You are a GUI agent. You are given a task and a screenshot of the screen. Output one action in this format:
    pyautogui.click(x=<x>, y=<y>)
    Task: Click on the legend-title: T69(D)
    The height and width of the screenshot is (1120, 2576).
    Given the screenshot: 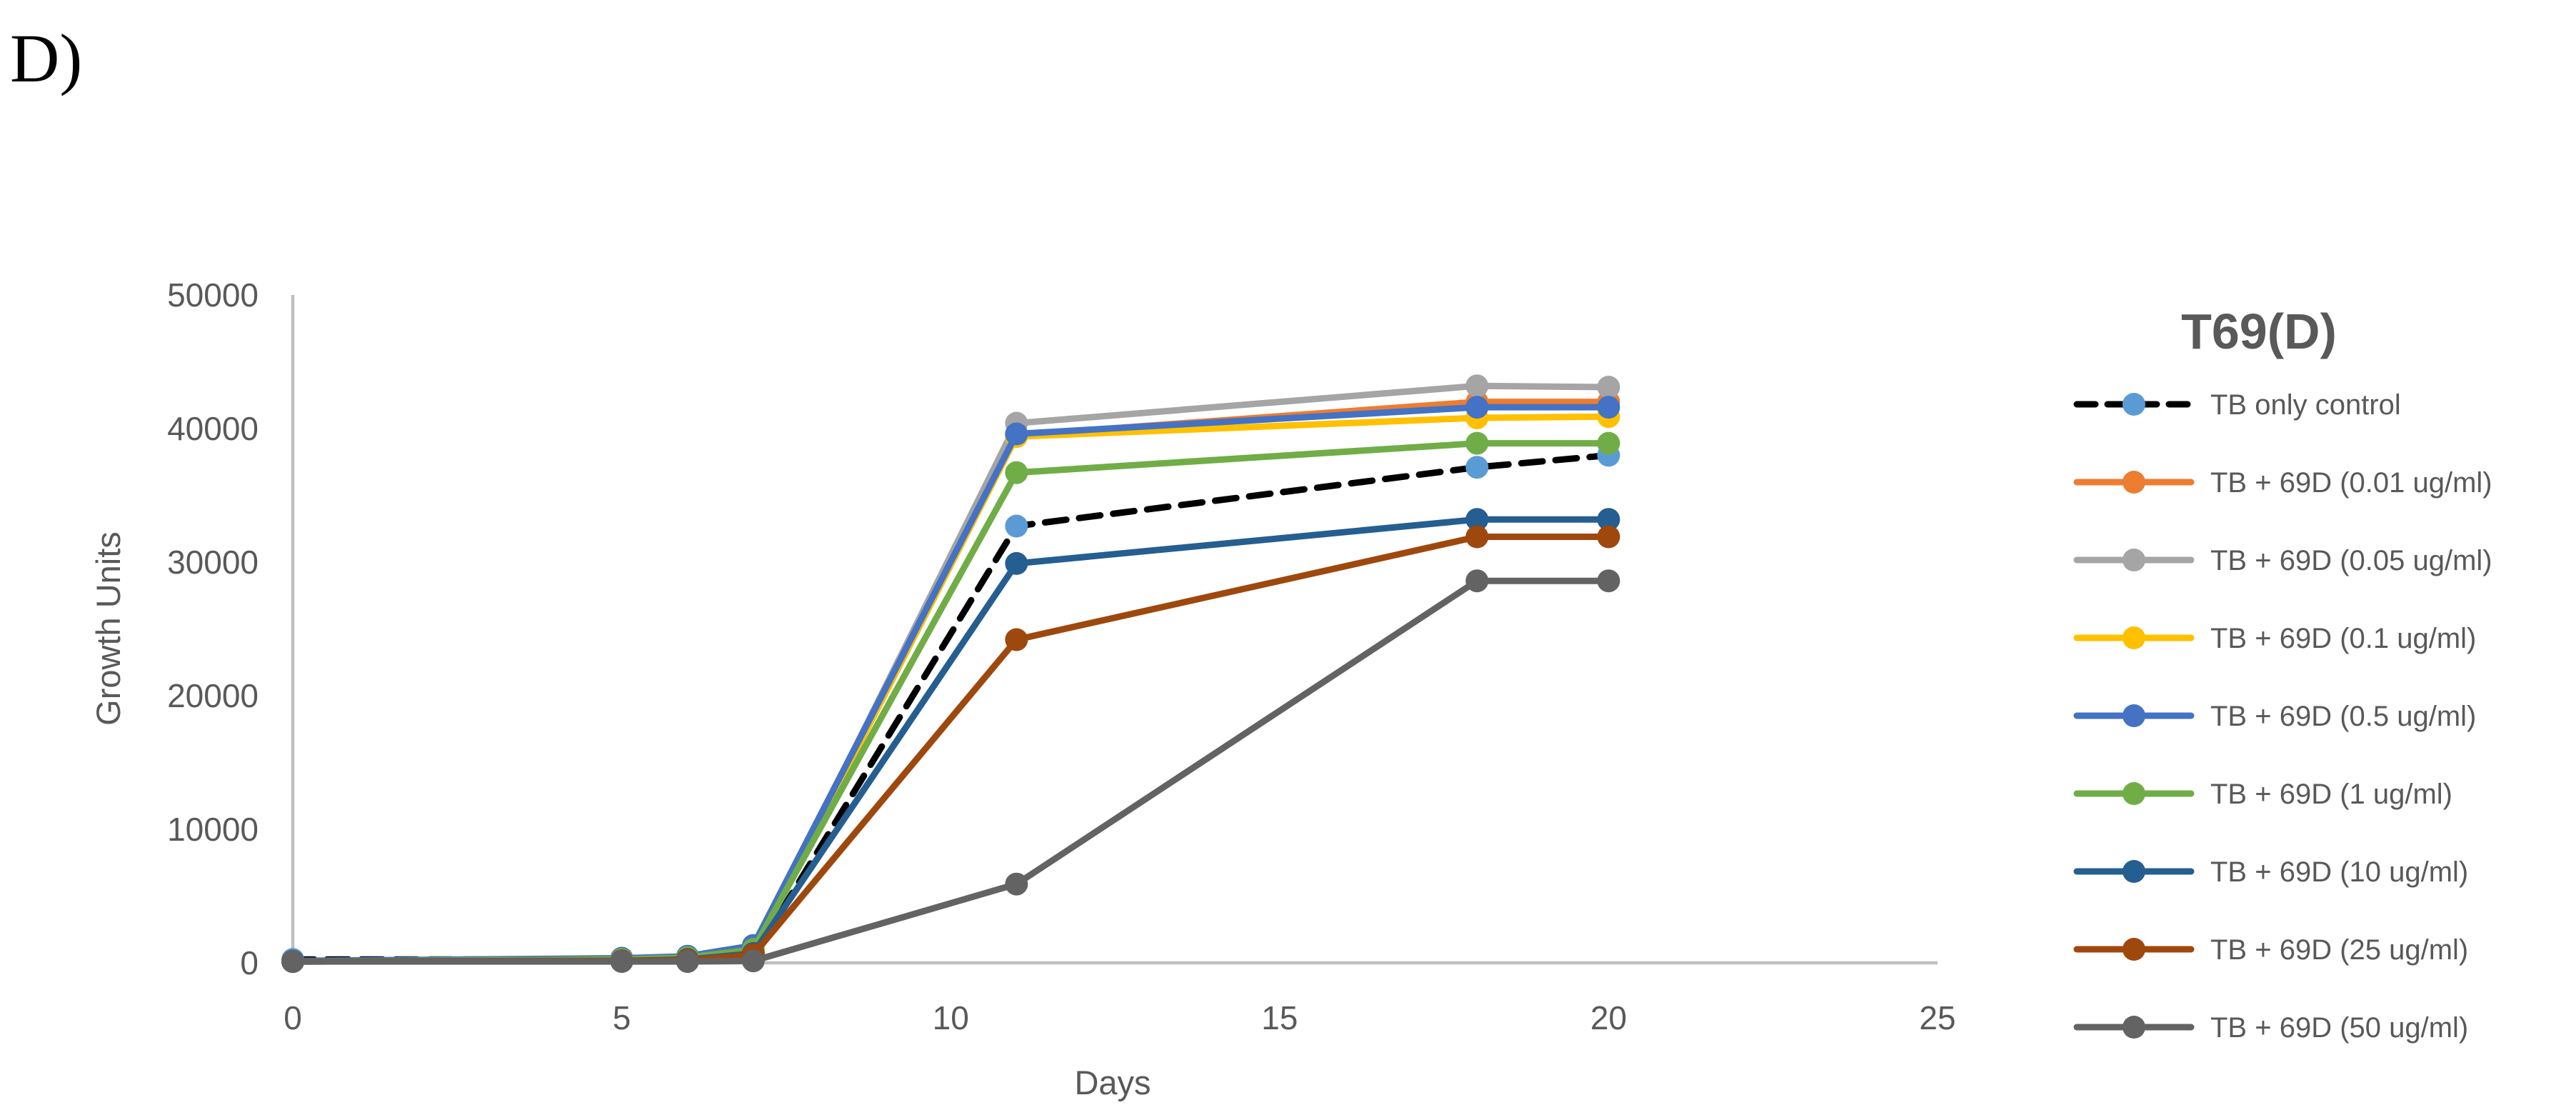 What is the action you would take?
    pyautogui.click(x=2259, y=331)
    